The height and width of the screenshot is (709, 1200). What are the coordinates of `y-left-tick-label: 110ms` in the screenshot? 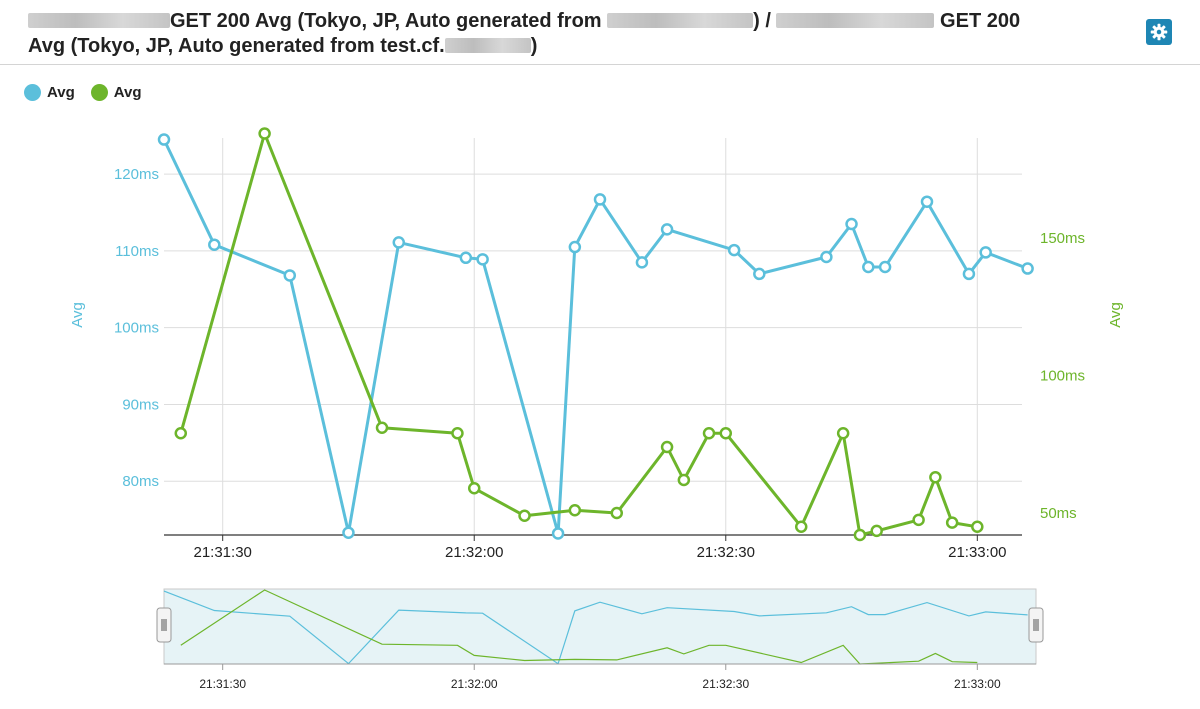 It's located at (137, 251).